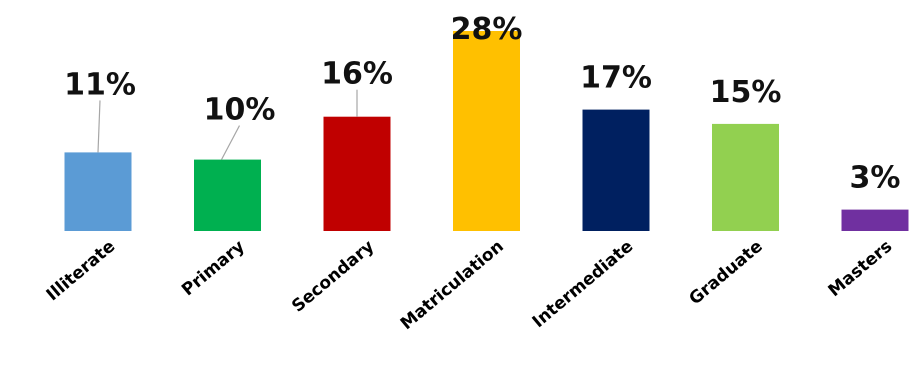  I want to click on leader-line-illiterate, so click(99, 126).